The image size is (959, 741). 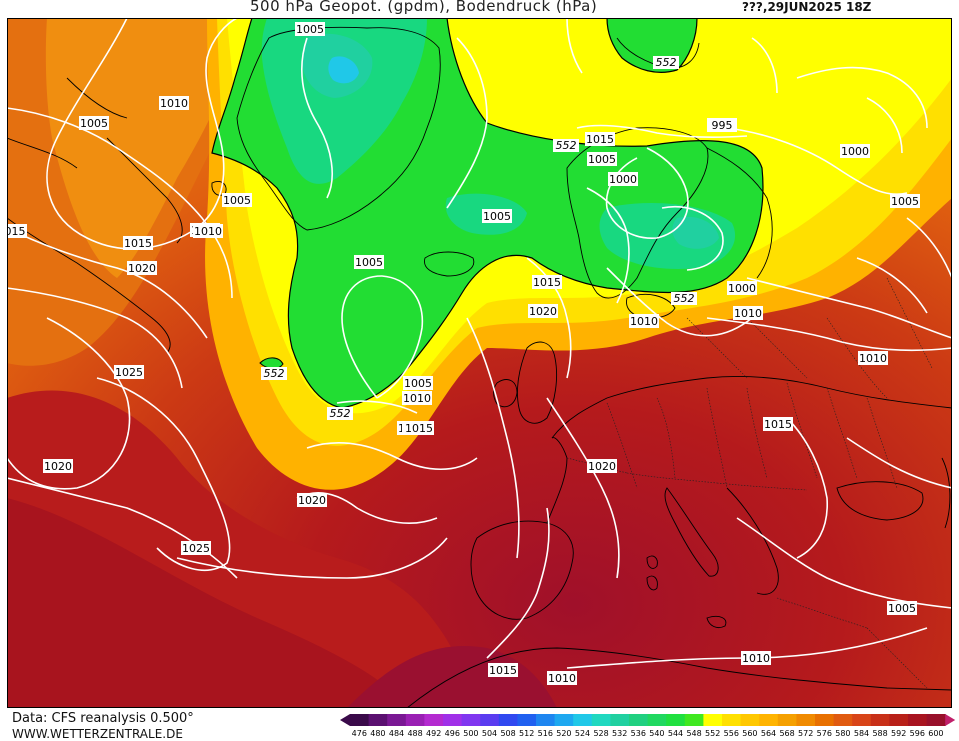 What do you see at coordinates (935, 733) in the screenshot?
I see `color-scale-tick-label: 600` at bounding box center [935, 733].